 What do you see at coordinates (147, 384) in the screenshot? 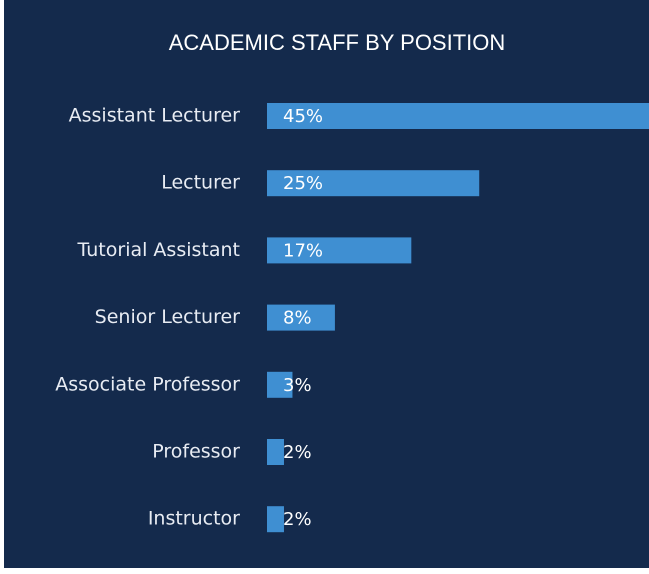
I see `category-label: Associate Professor` at bounding box center [147, 384].